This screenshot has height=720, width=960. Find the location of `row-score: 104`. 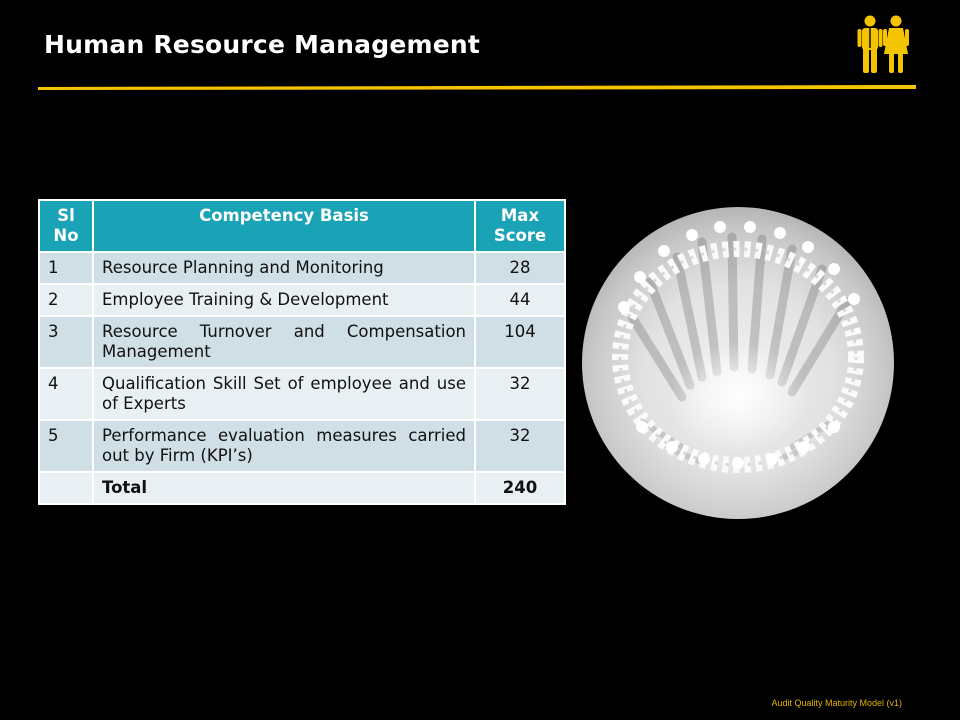

row-score: 104 is located at coordinates (520, 342).